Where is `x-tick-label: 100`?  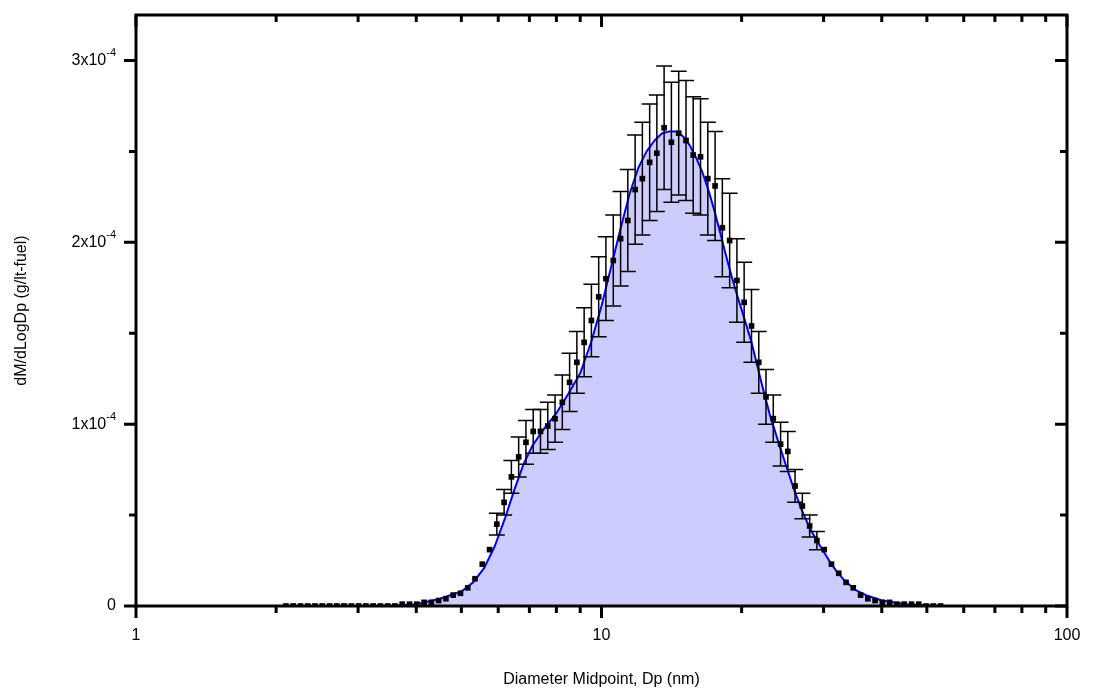
x-tick-label: 100 is located at coordinates (1067, 635).